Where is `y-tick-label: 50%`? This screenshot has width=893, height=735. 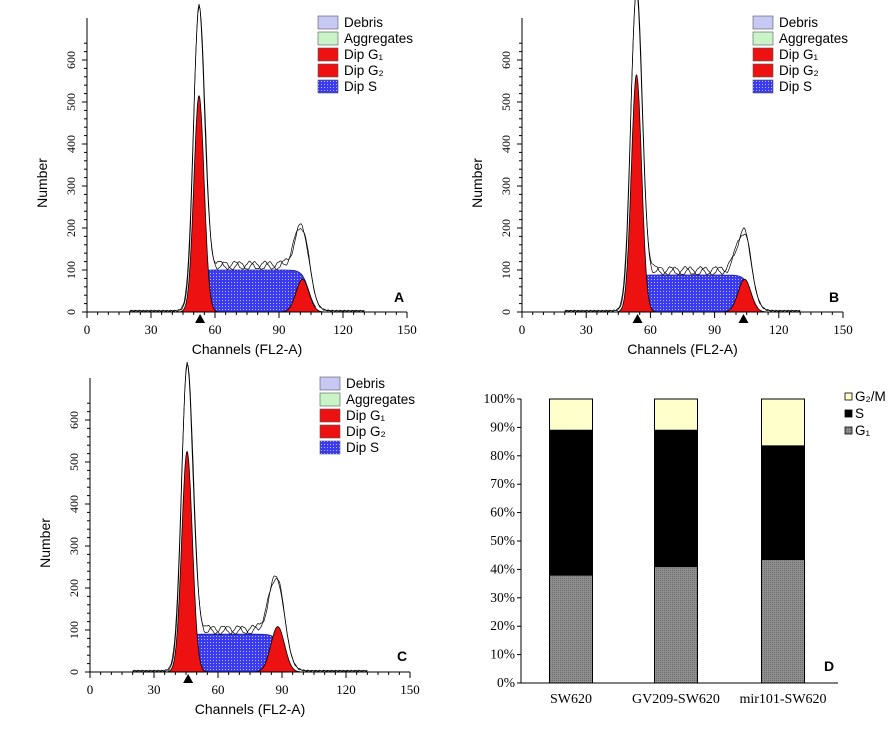
y-tick-label: 50% is located at coordinates (502, 540).